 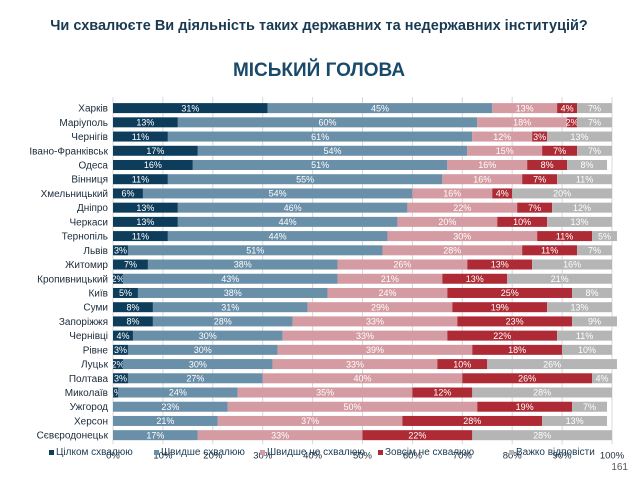 What do you see at coordinates (316, 452) in the screenshot?
I see `legend-label: Швидше не схвалюю` at bounding box center [316, 452].